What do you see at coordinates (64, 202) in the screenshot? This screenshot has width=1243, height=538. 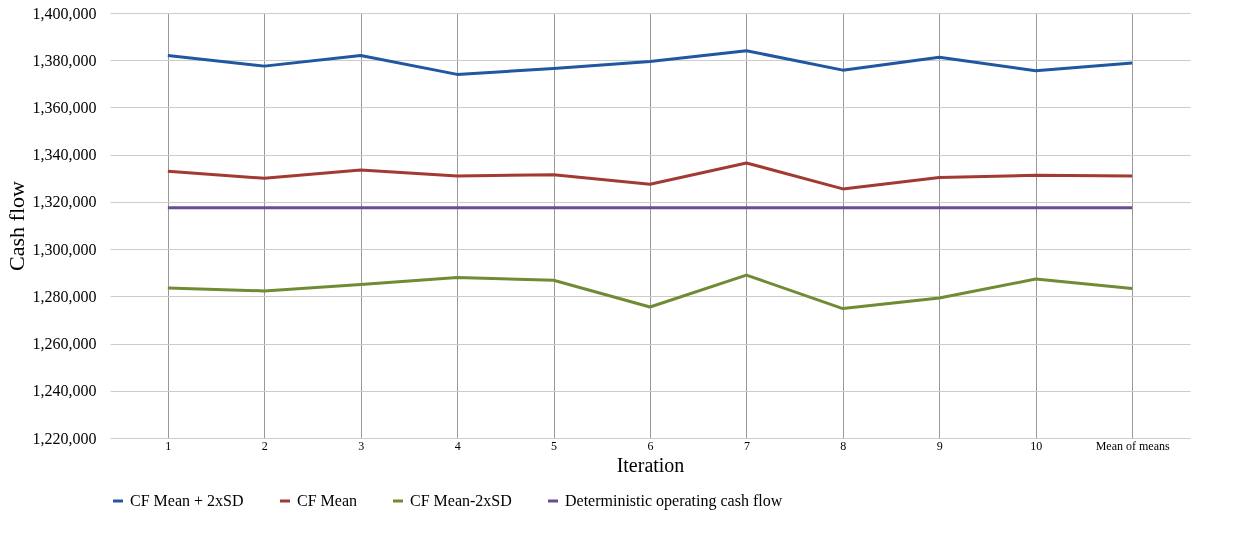 I see `y-tick-label: 1,320,000` at bounding box center [64, 202].